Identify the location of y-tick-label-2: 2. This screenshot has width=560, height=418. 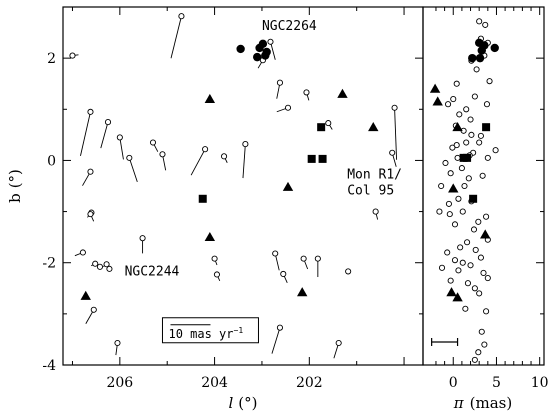
(51, 59).